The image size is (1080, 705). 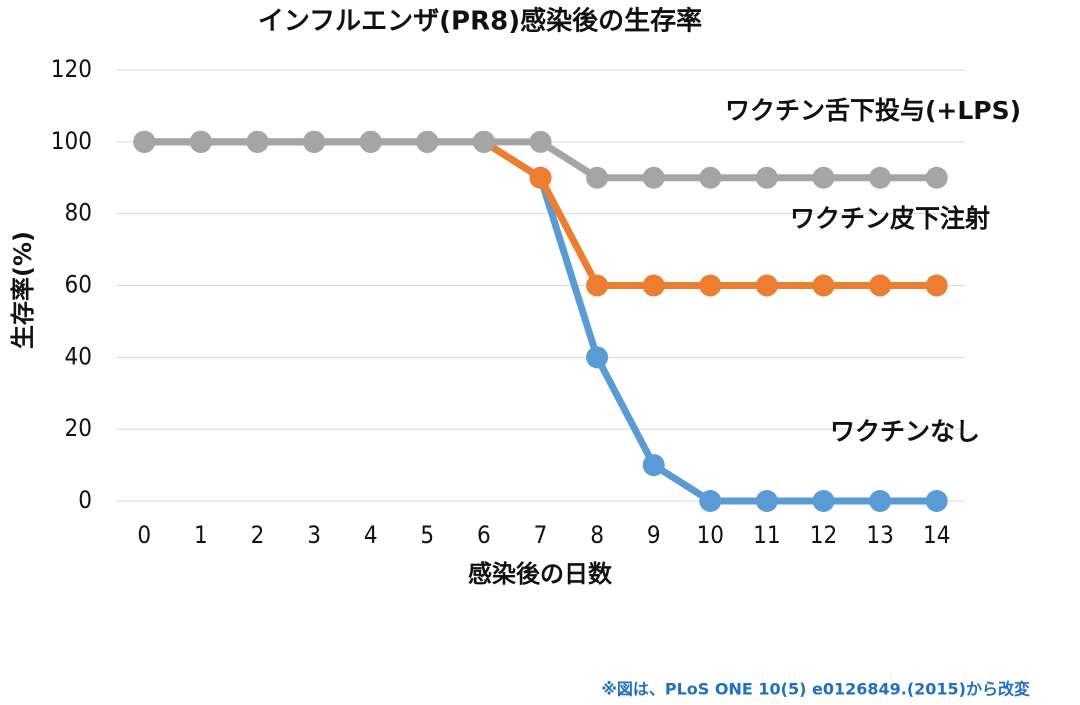 What do you see at coordinates (484, 535) in the screenshot?
I see `x-tick-label: 6` at bounding box center [484, 535].